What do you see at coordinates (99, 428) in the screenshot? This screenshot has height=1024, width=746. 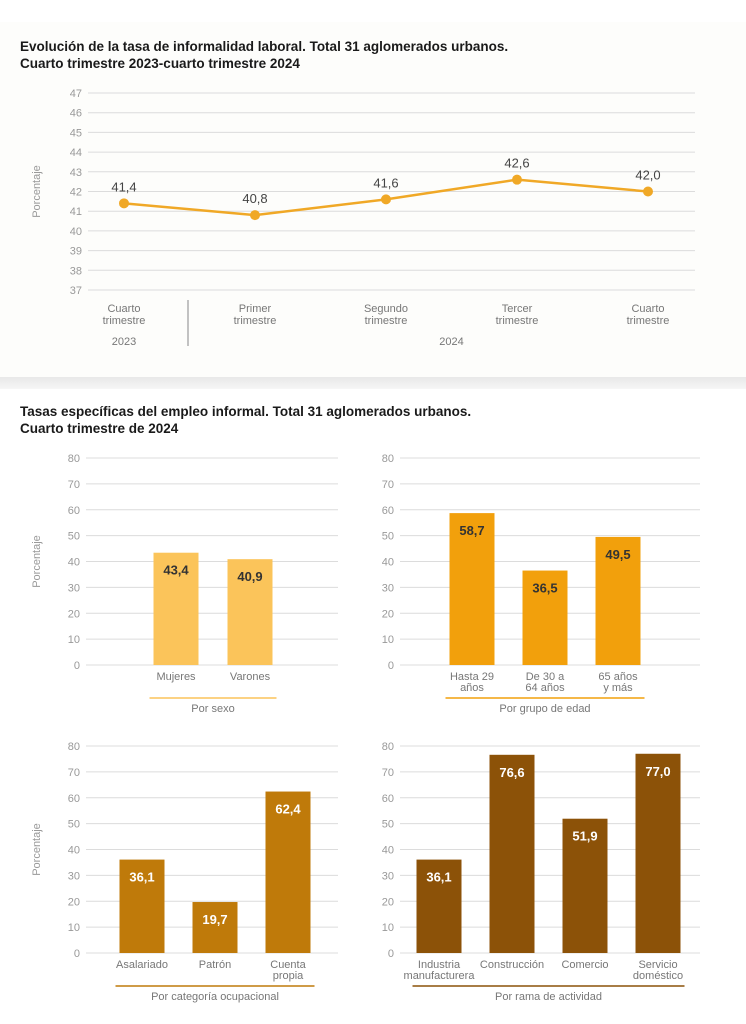 I see `bar-section-subtitle: Cuarto trimestre de 2024` at bounding box center [99, 428].